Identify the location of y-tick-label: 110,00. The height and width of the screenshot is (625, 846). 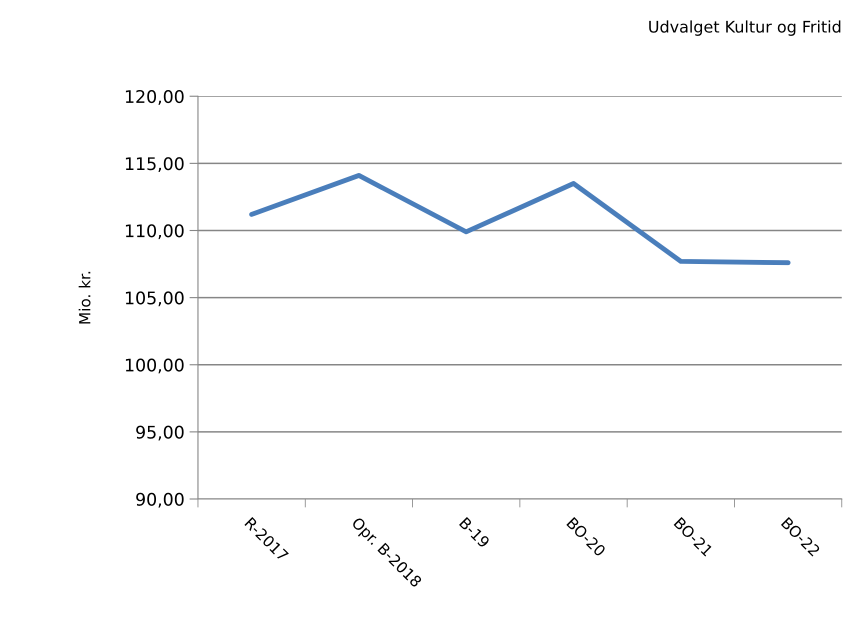
(155, 232).